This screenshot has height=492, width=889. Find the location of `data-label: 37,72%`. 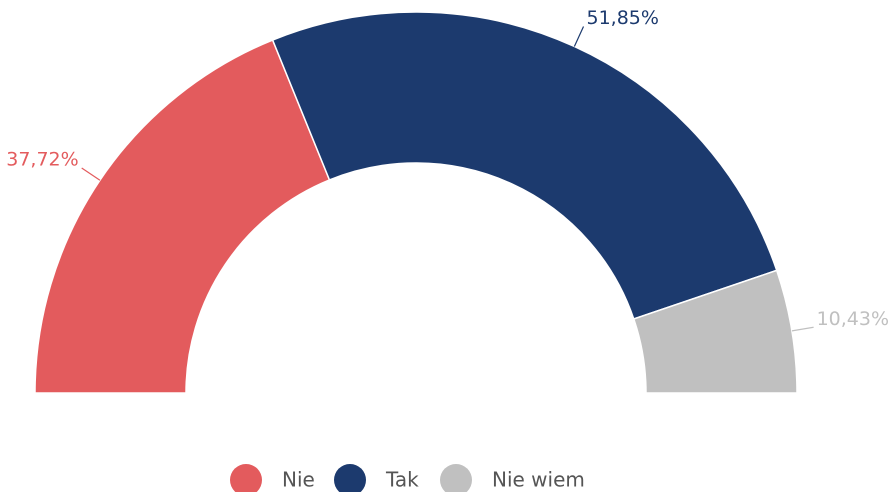

data-label: 37,72% is located at coordinates (42, 159).